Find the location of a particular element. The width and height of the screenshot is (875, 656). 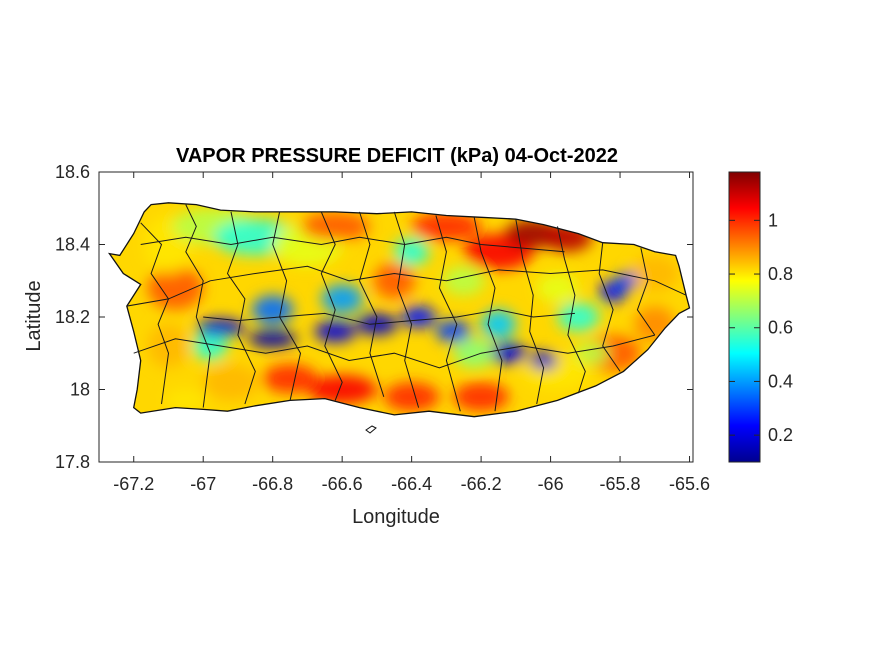

x-tick-label-0: -67.2 is located at coordinates (133, 484).